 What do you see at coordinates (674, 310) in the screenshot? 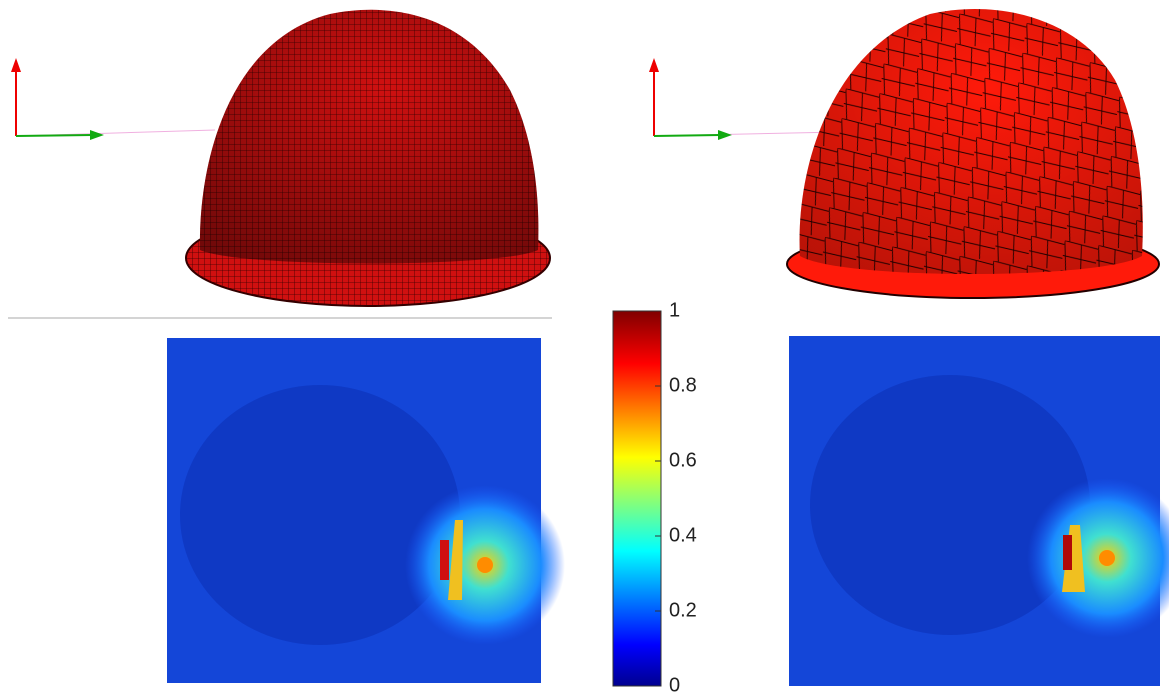
I see `tick-label: 1` at bounding box center [674, 310].